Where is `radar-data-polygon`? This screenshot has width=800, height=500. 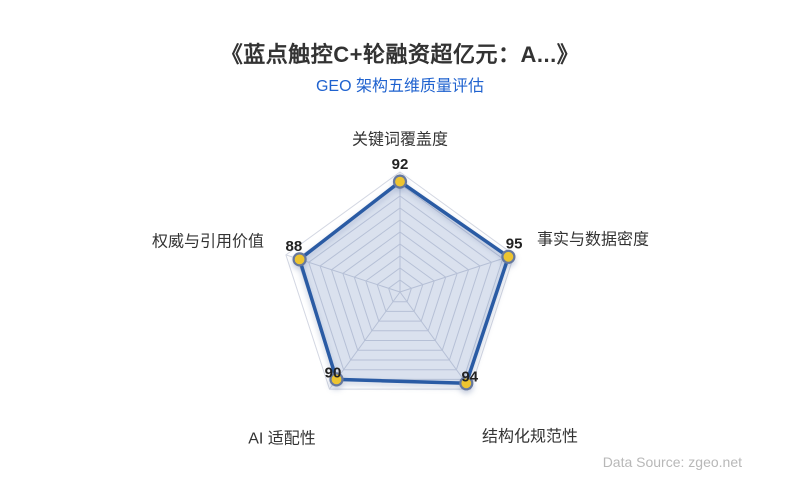
radar-data-polygon is located at coordinates (404, 282).